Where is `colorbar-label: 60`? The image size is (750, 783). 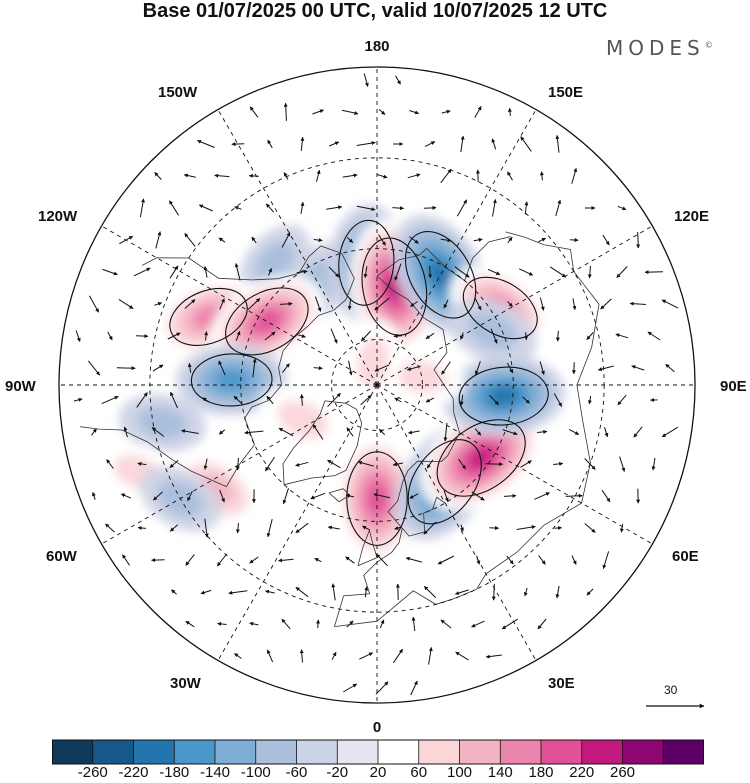 colorbar-label: 60 is located at coordinates (419, 772).